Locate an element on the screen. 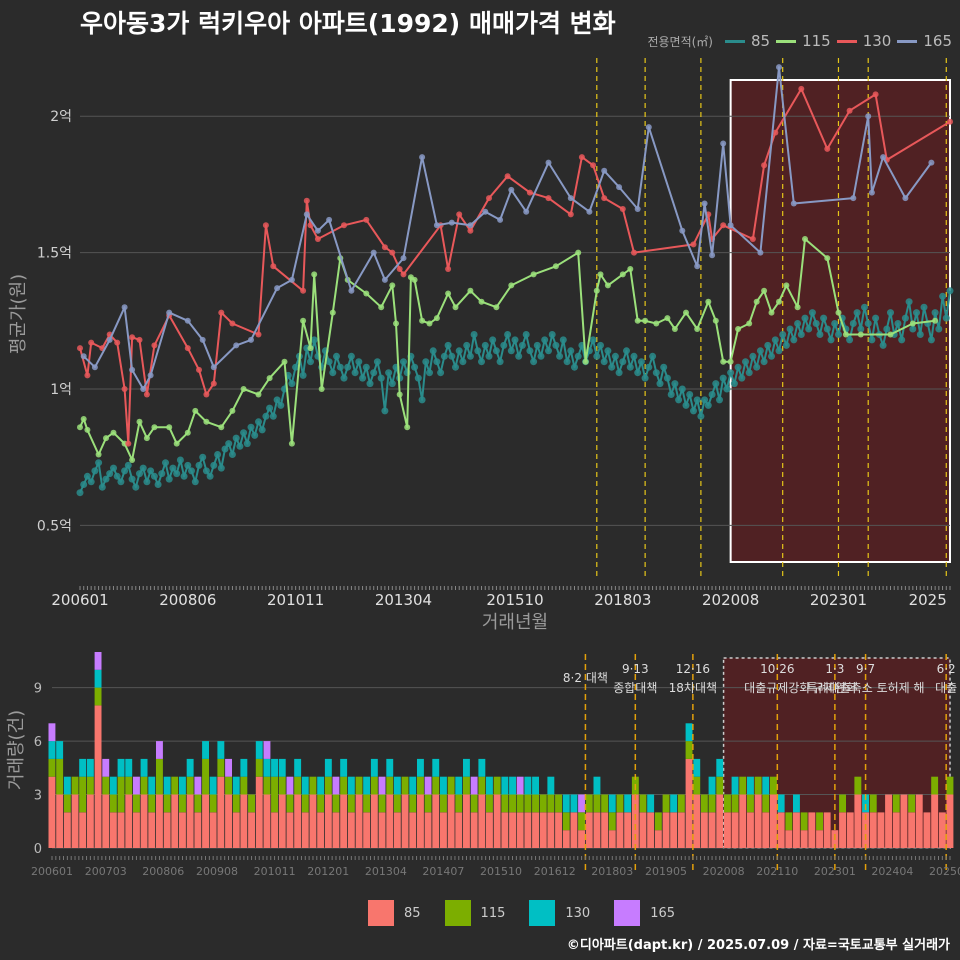 The height and width of the screenshot is (960, 960). bar-x-tick-label: 200601 is located at coordinates (52, 871).